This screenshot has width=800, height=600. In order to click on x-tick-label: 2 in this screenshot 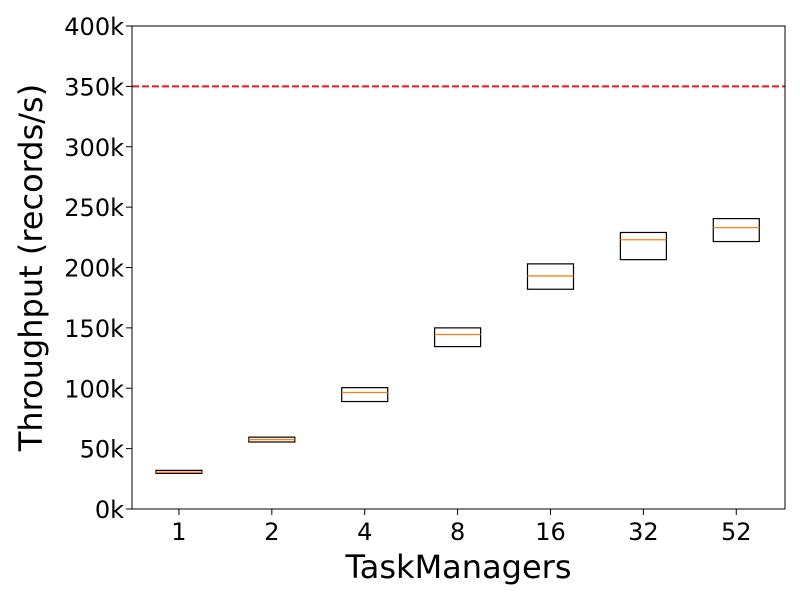, I will do `click(271, 532)`.